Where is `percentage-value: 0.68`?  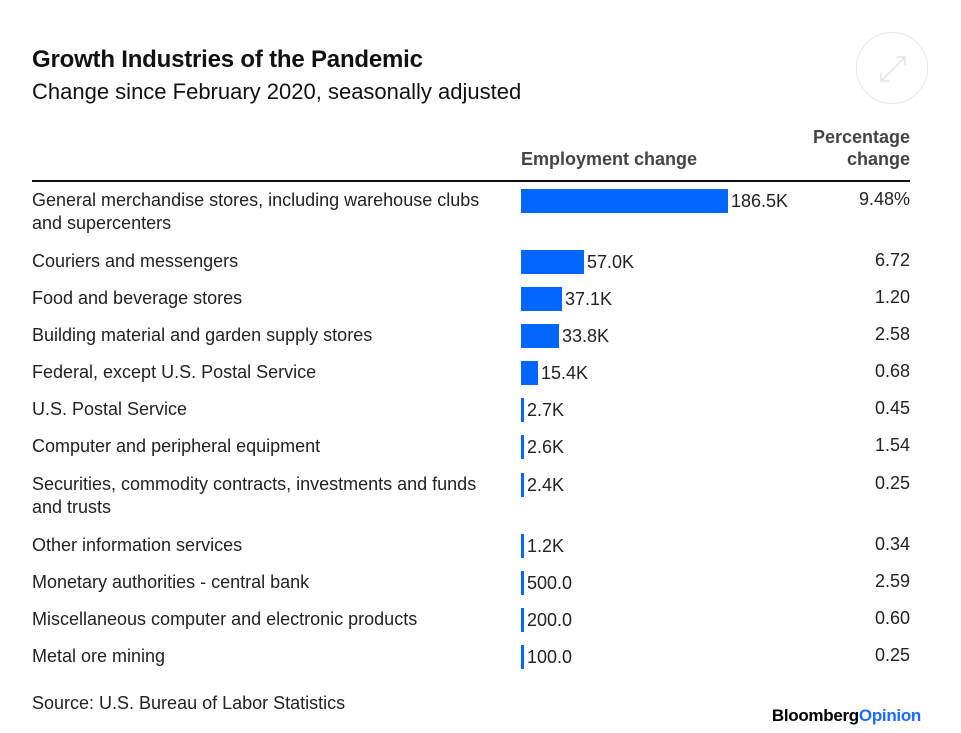
percentage-value: 0.68 is located at coordinates (892, 371).